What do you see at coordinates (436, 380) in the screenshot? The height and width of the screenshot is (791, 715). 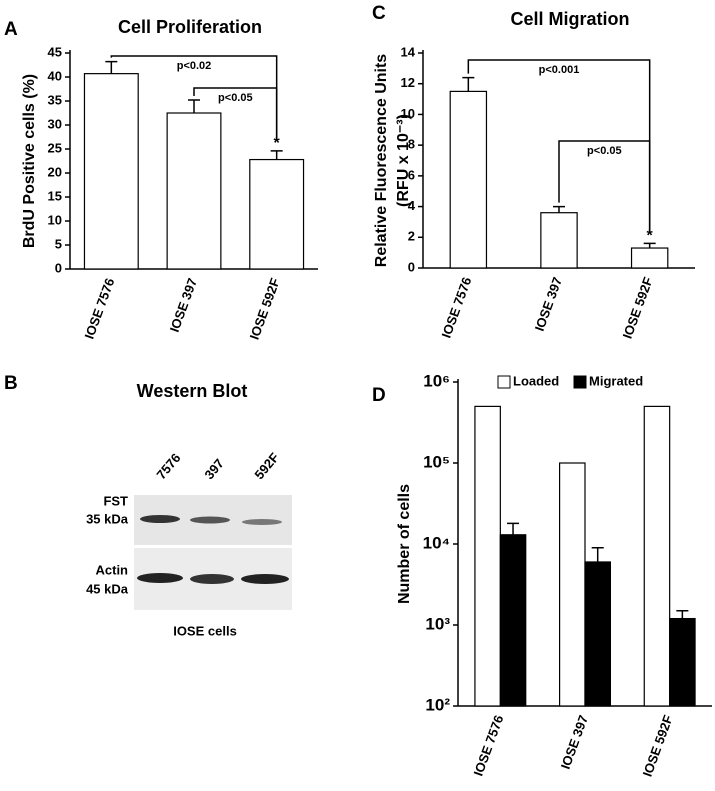 I see `y-tick-label: 10⁶` at bounding box center [436, 380].